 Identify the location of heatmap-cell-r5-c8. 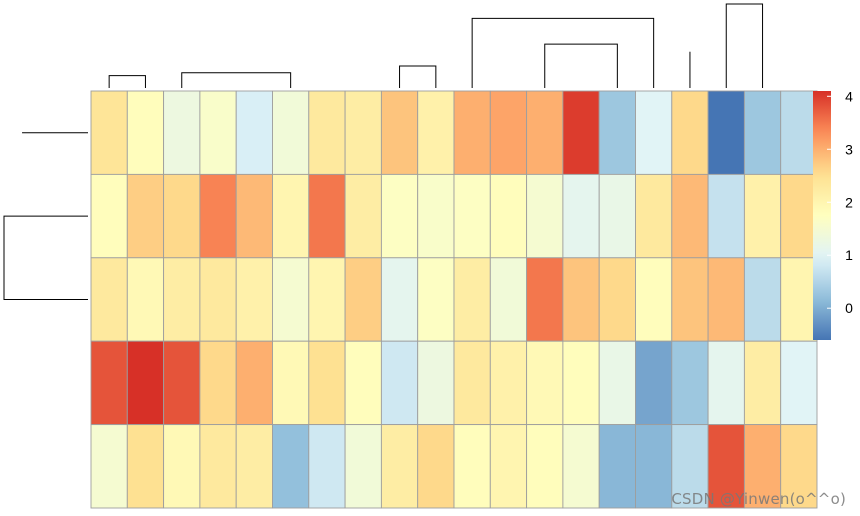
(363, 466).